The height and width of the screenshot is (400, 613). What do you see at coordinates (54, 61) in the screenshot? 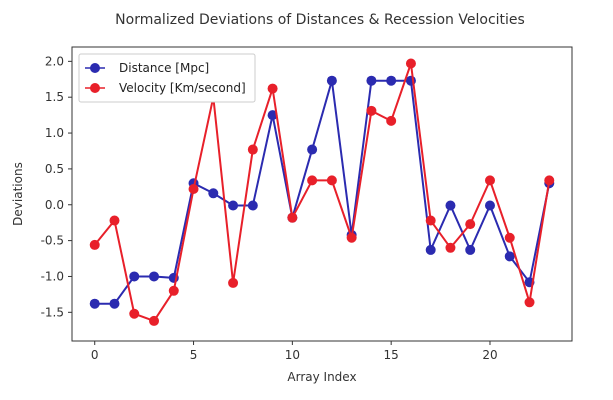
I see `y-tick-label: 2.0` at bounding box center [54, 61].